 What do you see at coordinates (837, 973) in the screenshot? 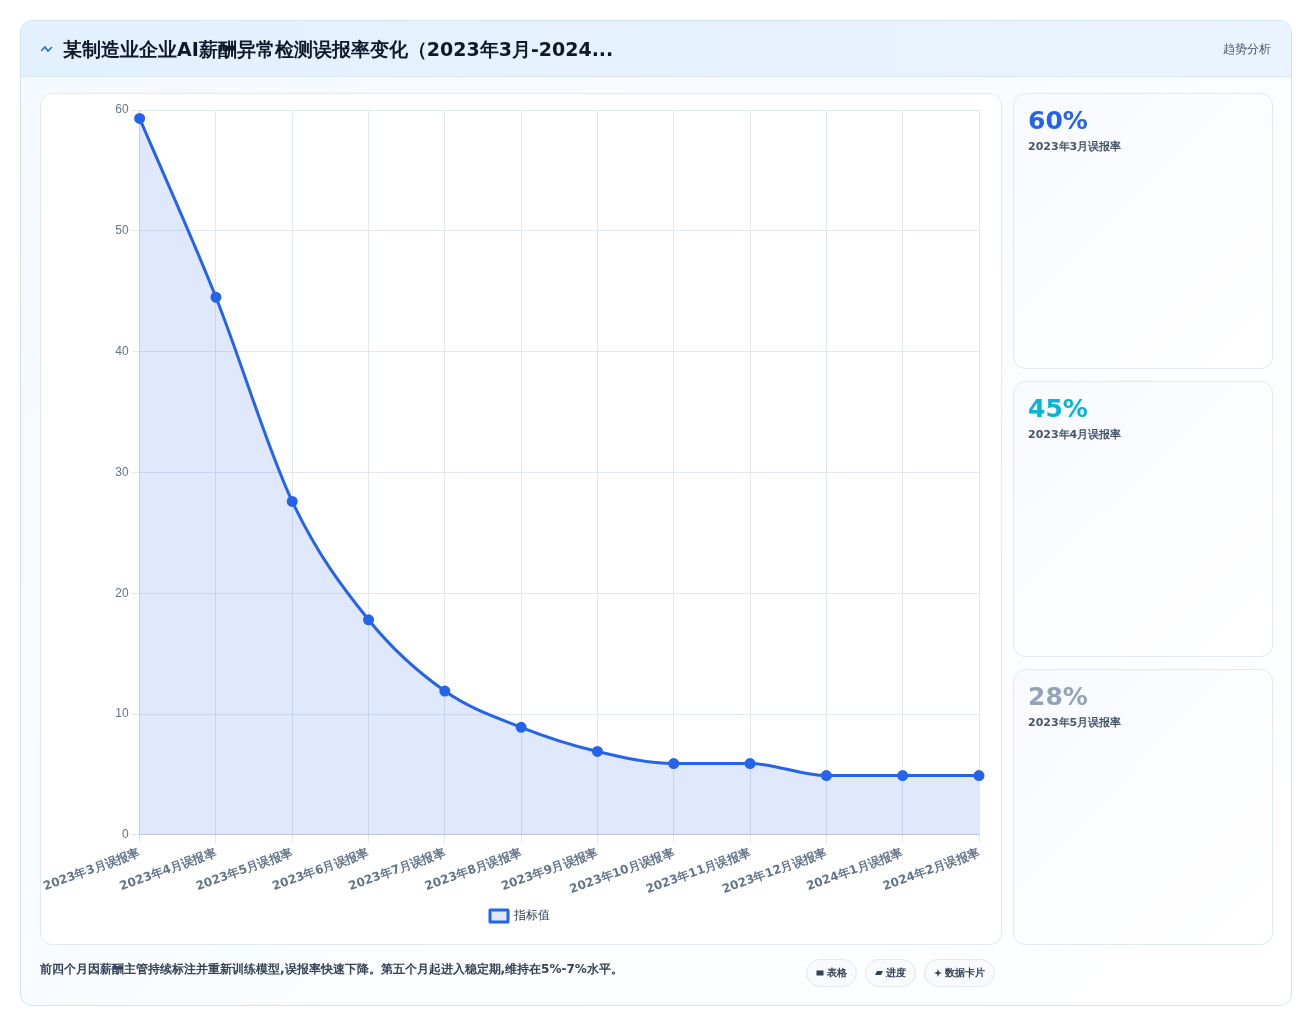
I see `text: 表格` at bounding box center [837, 973].